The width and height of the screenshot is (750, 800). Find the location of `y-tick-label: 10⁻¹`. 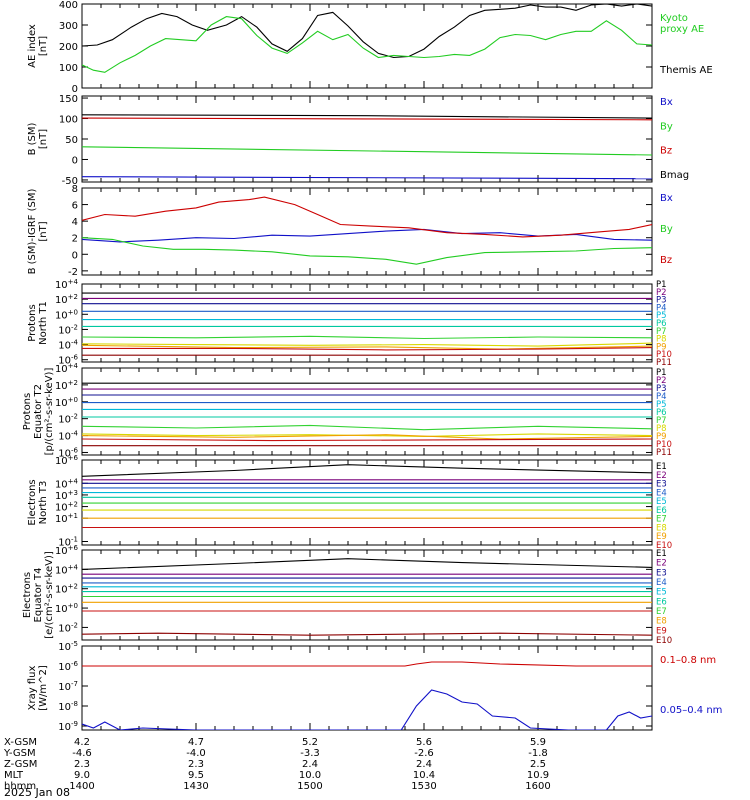

y-tick-label: 10⁻¹ is located at coordinates (68, 542).